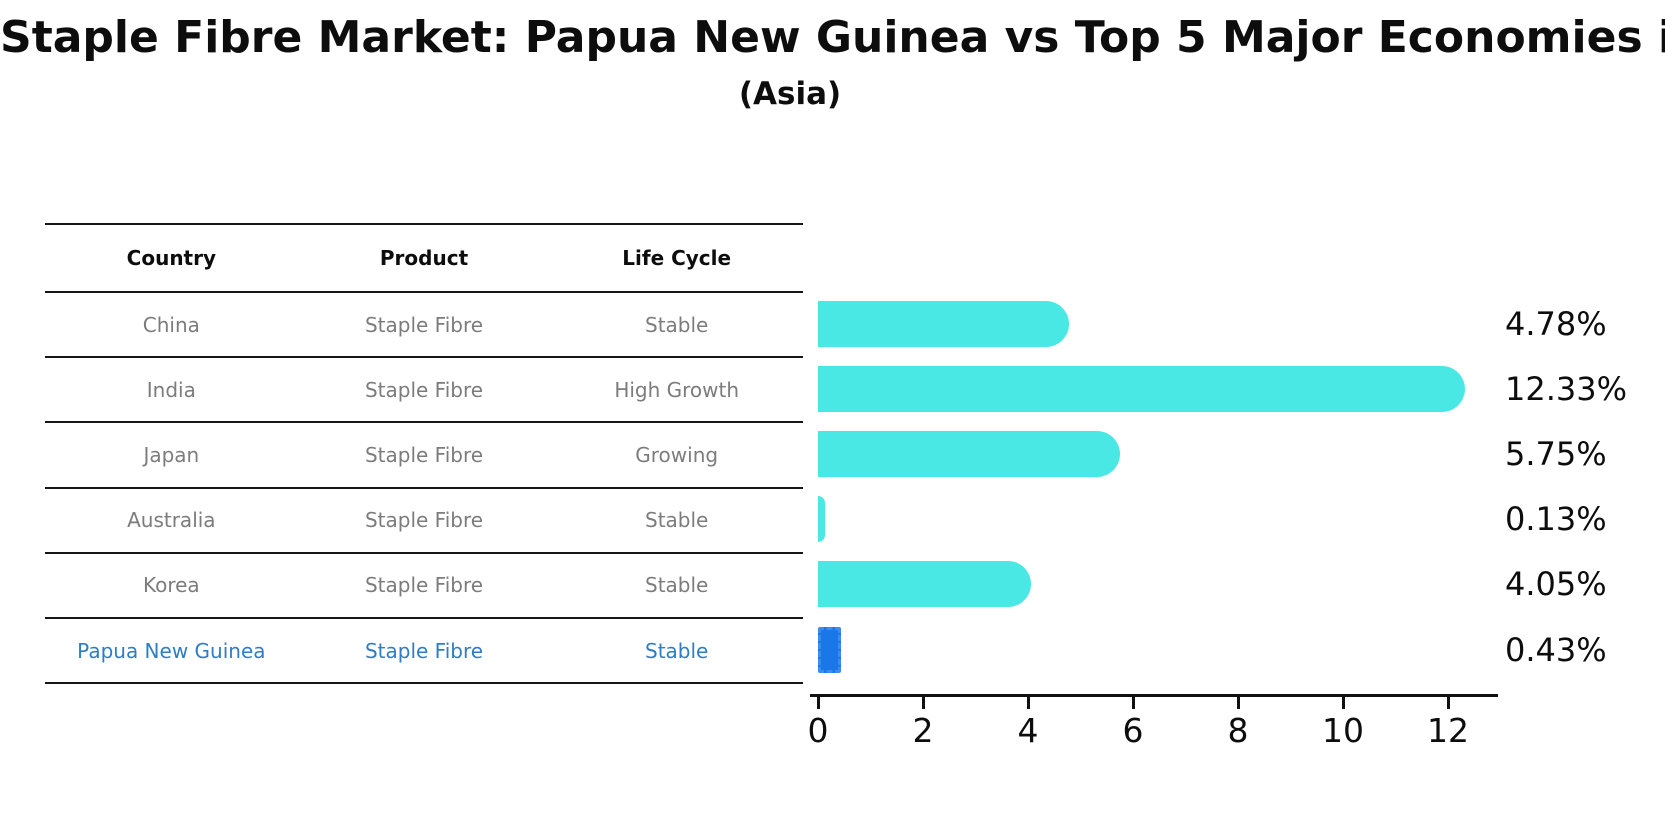 The image size is (1665, 823). What do you see at coordinates (1448, 730) in the screenshot?
I see `x-axis-tick-label: 12` at bounding box center [1448, 730].